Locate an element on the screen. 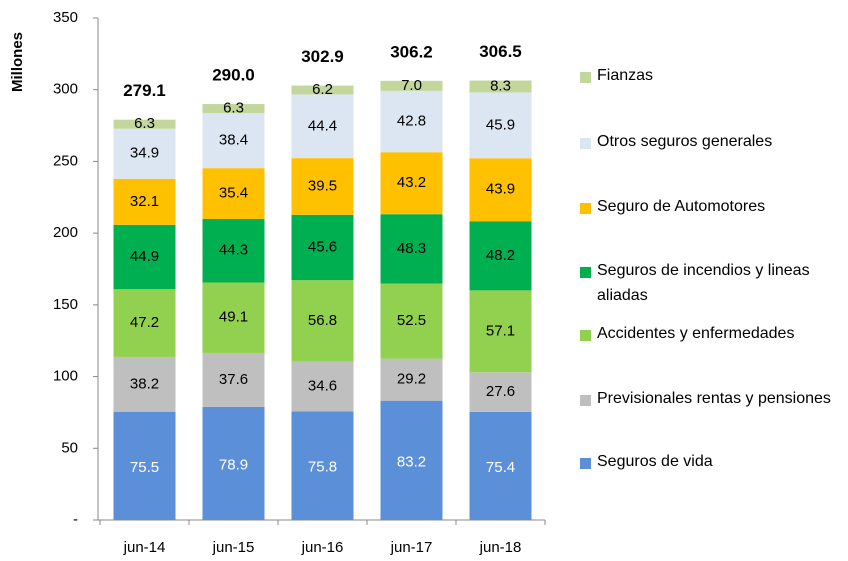  data-label: 48.3 is located at coordinates (411, 248).